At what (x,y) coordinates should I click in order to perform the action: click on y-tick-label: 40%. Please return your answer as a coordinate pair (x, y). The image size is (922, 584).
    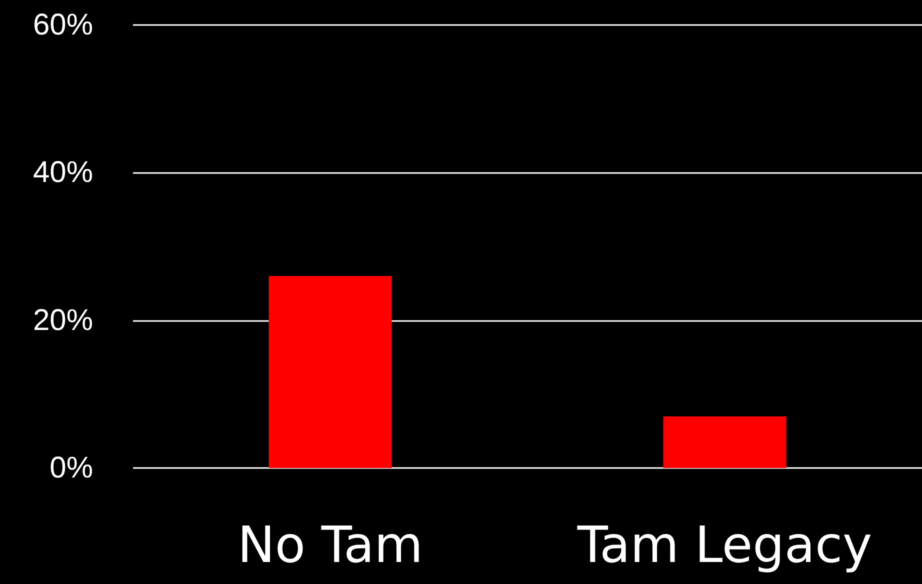
    Looking at the image, I should click on (62, 173).